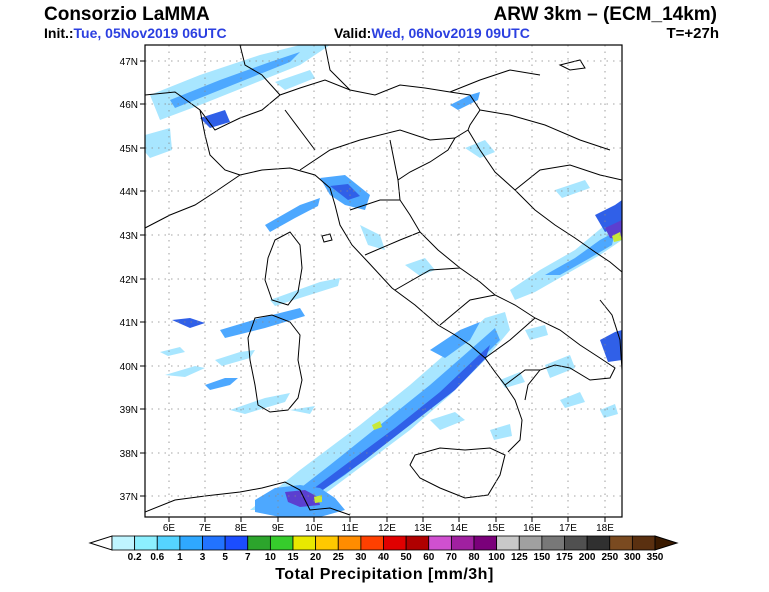 The height and width of the screenshot is (592, 769). What do you see at coordinates (129, 497) in the screenshot?
I see `lat-label: 37N` at bounding box center [129, 497].